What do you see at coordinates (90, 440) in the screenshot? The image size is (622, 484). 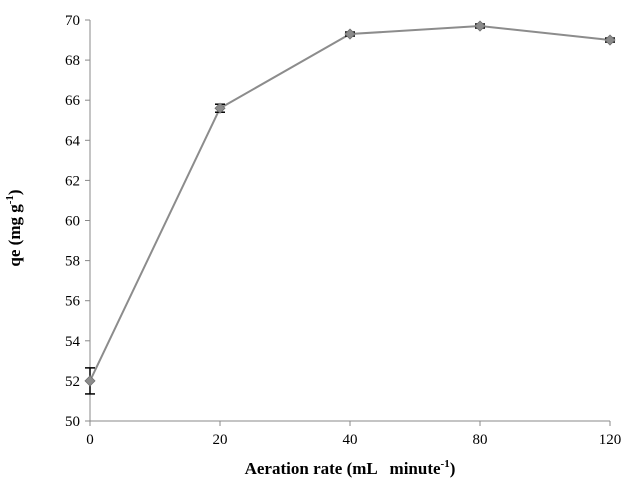 I see `x-tick-label: 0` at bounding box center [90, 440].